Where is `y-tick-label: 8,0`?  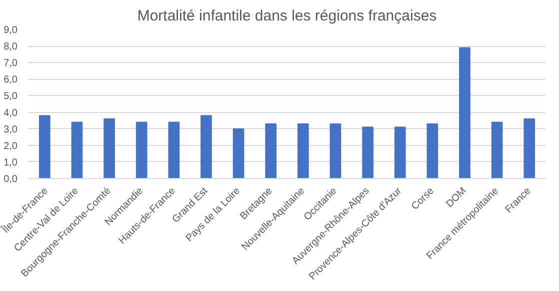 y-tick-label: 8,0 is located at coordinates (11, 47).